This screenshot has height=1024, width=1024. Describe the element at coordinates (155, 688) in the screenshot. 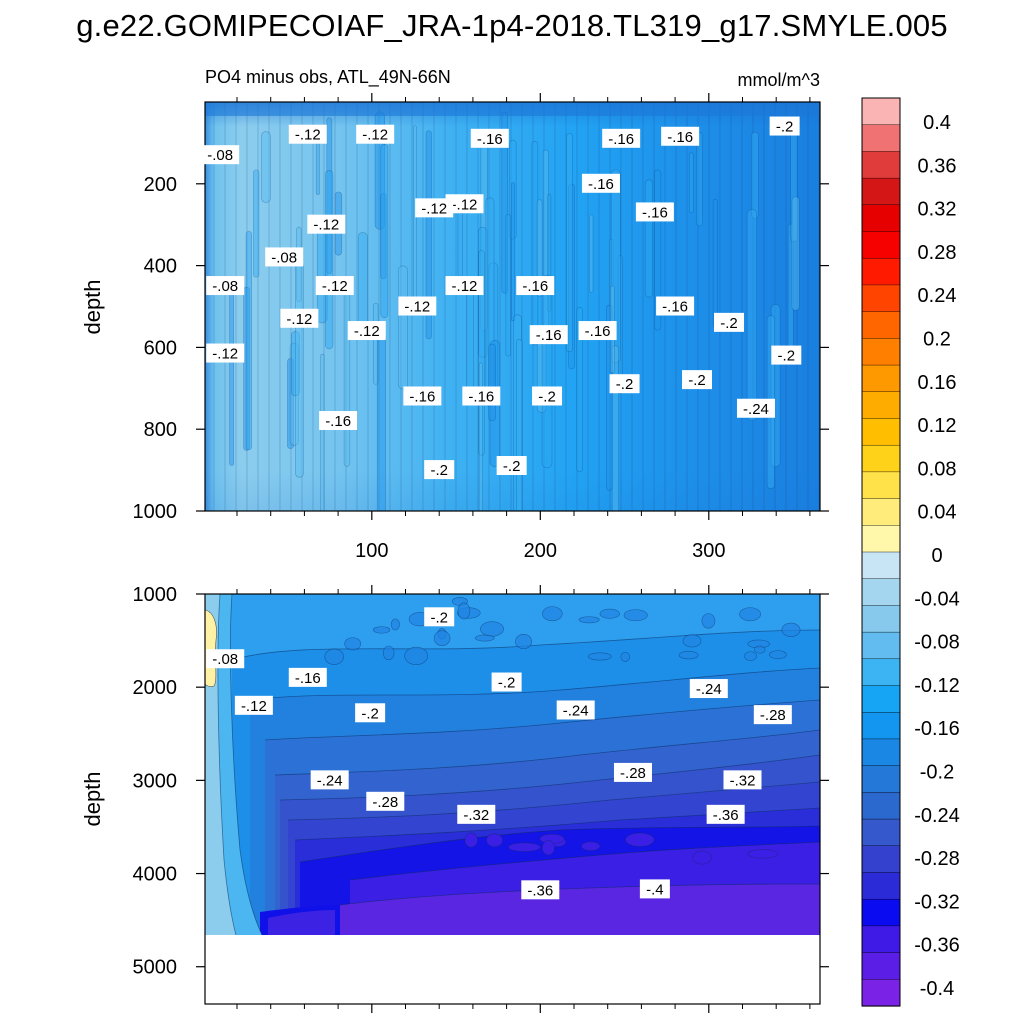

I see `y-tick-label: 2000` at that location.